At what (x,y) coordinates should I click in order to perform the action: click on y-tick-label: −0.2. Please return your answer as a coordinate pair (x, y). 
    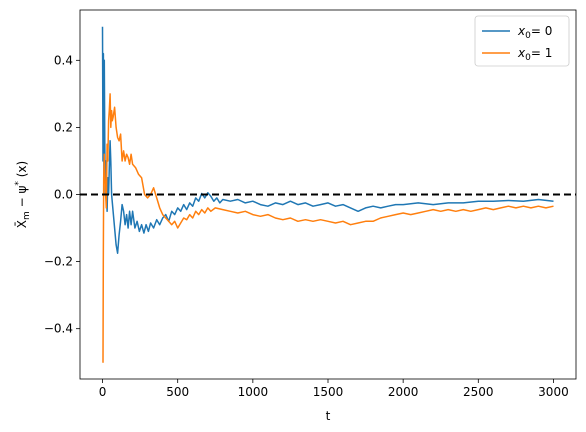
    Looking at the image, I should click on (58, 262).